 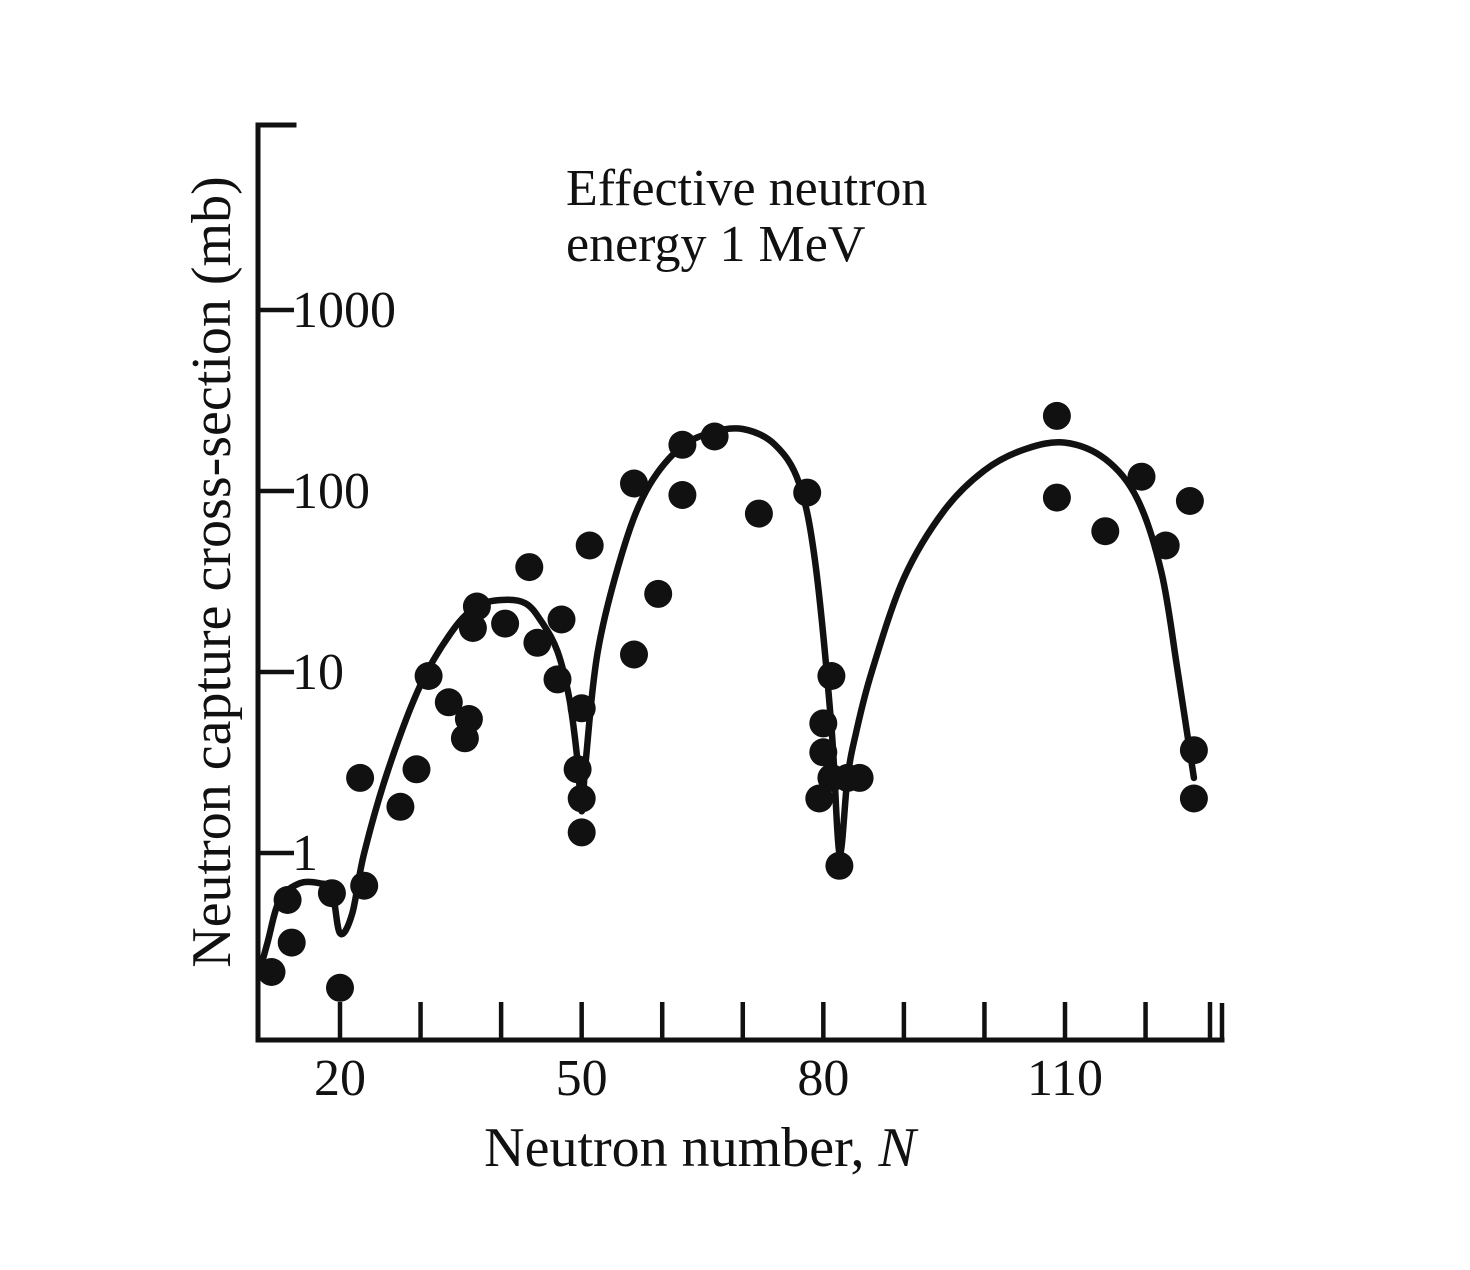 I want to click on annotation-line-1: Effective neutron, so click(x=746, y=188).